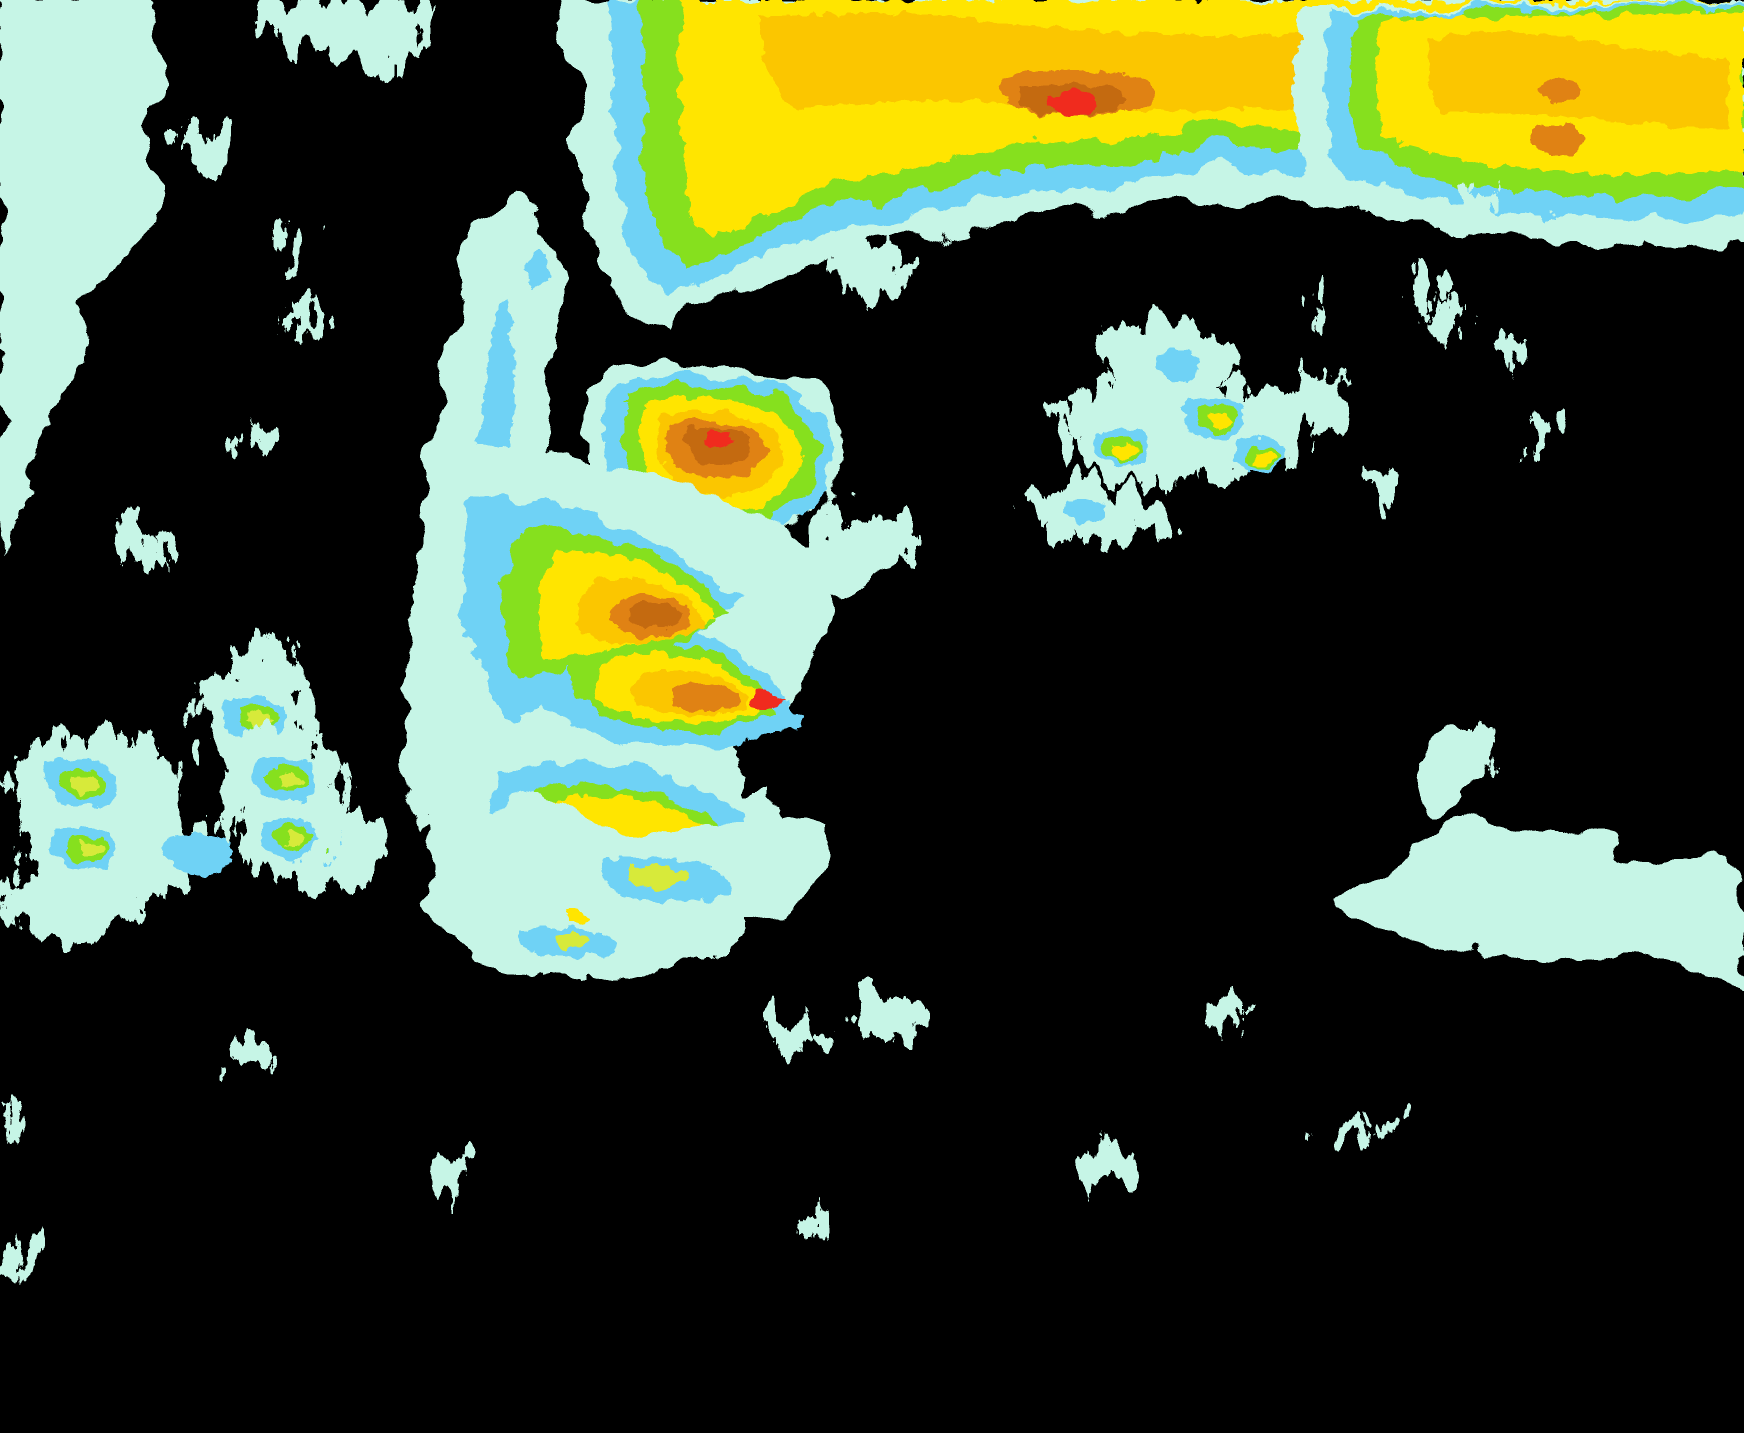 Image resolution: width=1744 pixels, height=1433 pixels. What do you see at coordinates (1481, 324) in the screenshot?
I see `region-north-east-slivers` at bounding box center [1481, 324].